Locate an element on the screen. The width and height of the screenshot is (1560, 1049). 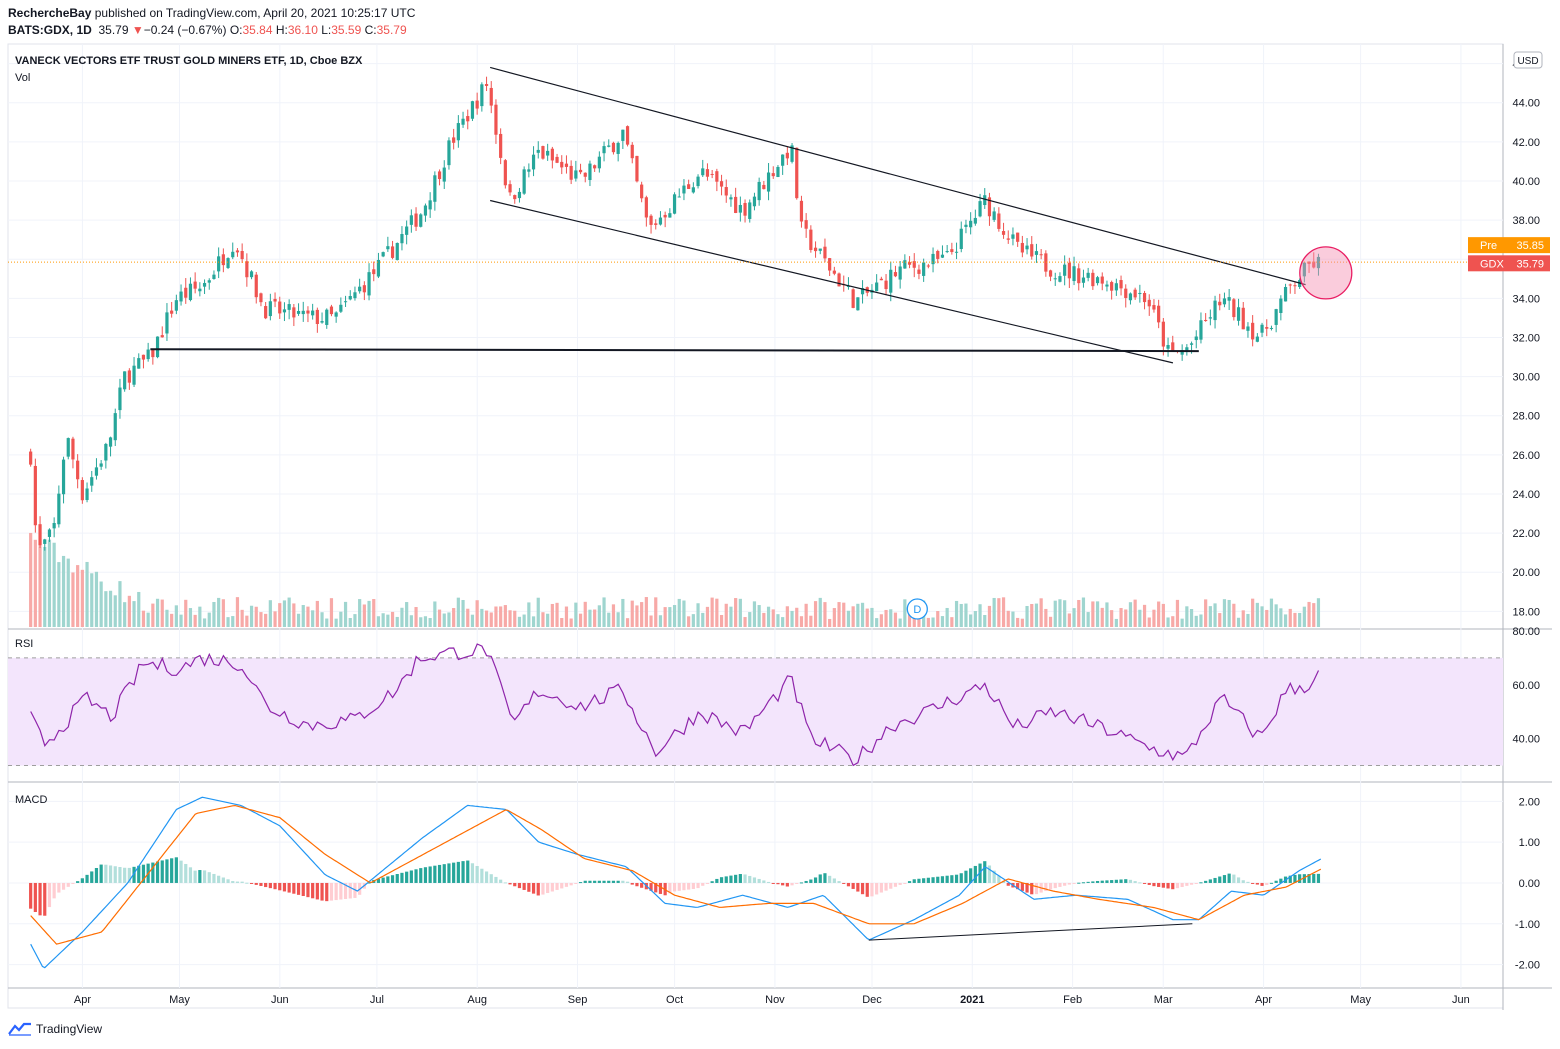
x-tick-label: Apr is located at coordinates (82, 1000).